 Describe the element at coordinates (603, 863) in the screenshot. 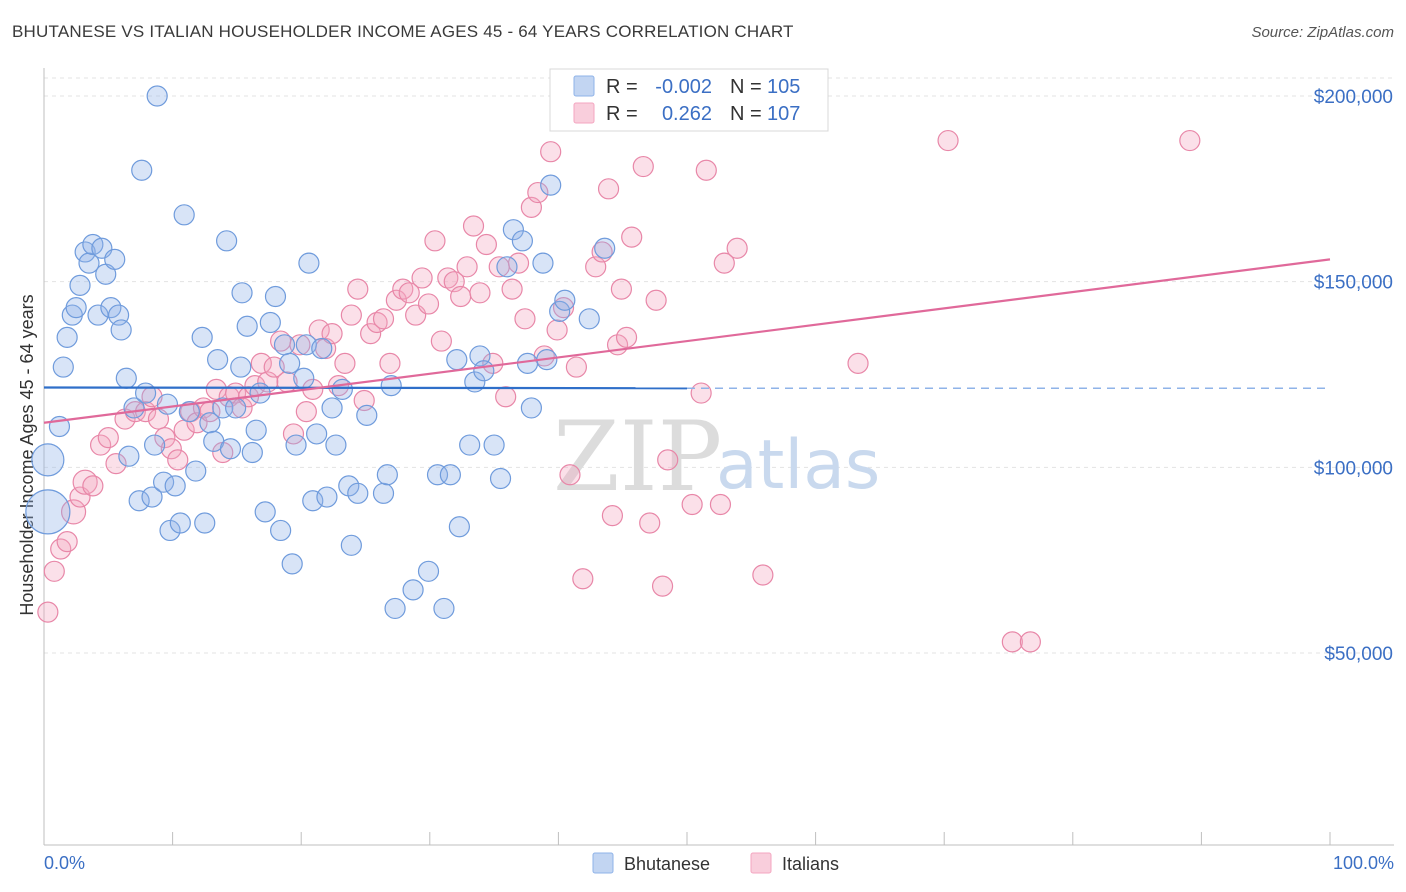

I see `legend-swatch-bhutanese` at that location.